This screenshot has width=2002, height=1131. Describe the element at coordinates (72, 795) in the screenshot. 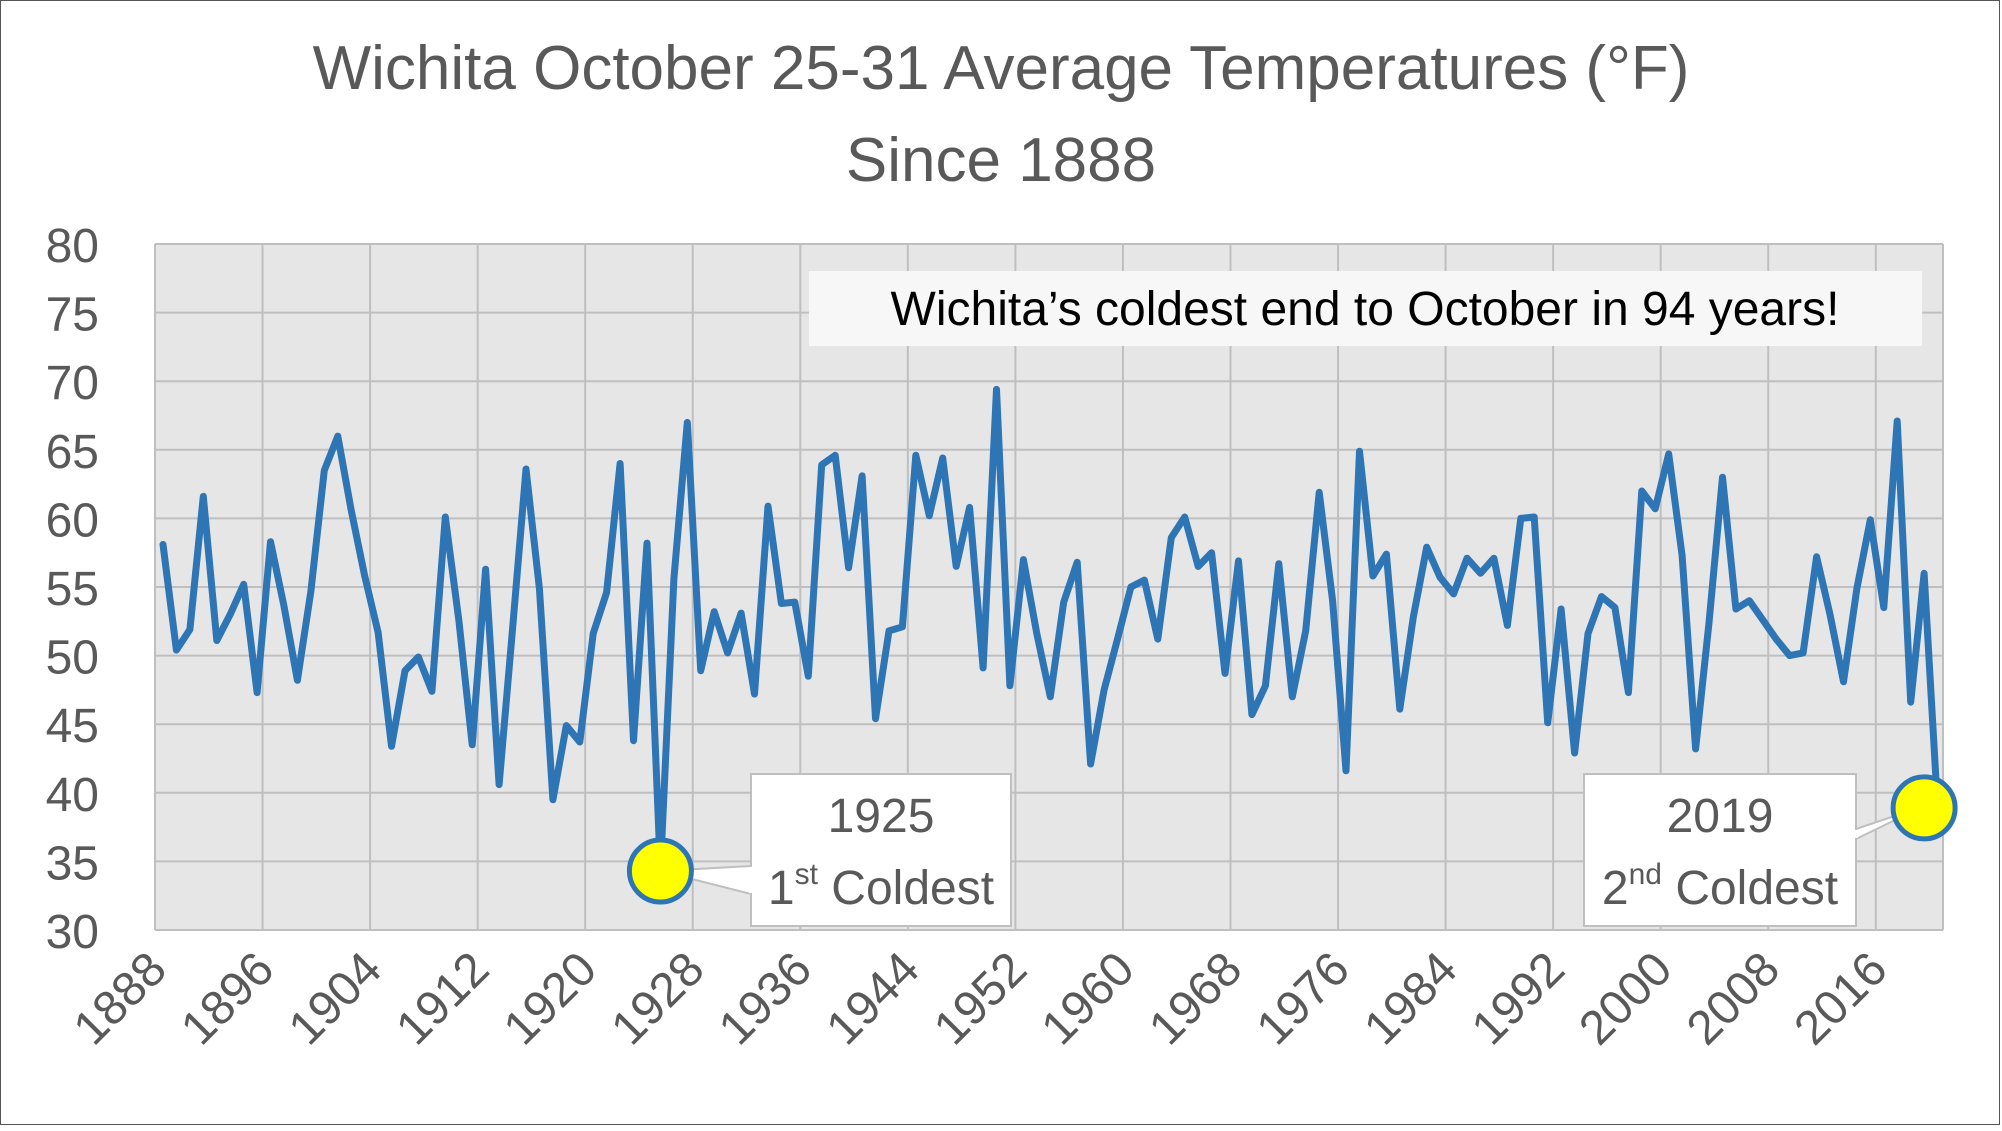

I see `y-tick-label: 40` at that location.